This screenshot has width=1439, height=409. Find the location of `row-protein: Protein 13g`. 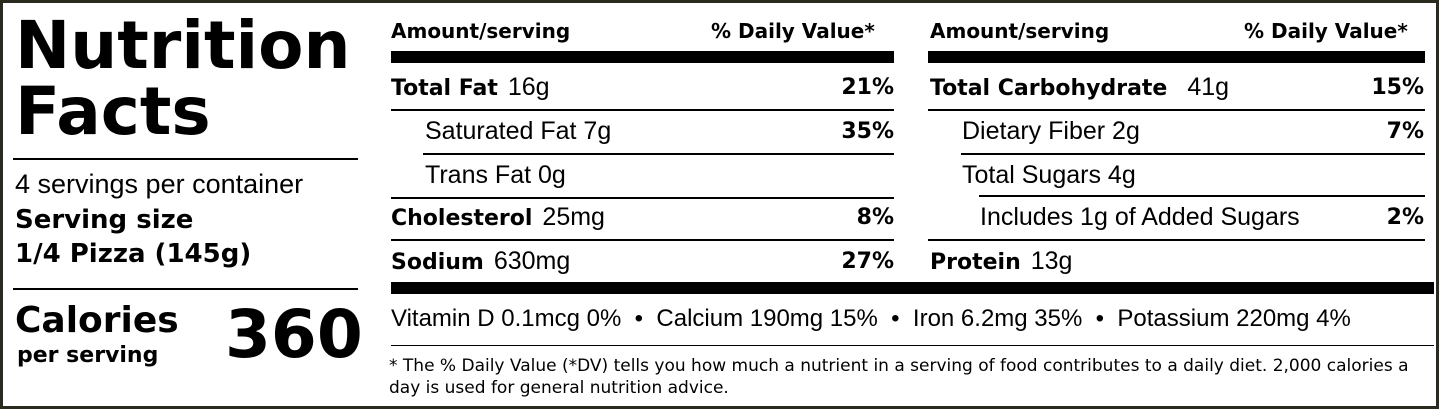

row-protein: Protein 13g is located at coordinates (1001, 261).